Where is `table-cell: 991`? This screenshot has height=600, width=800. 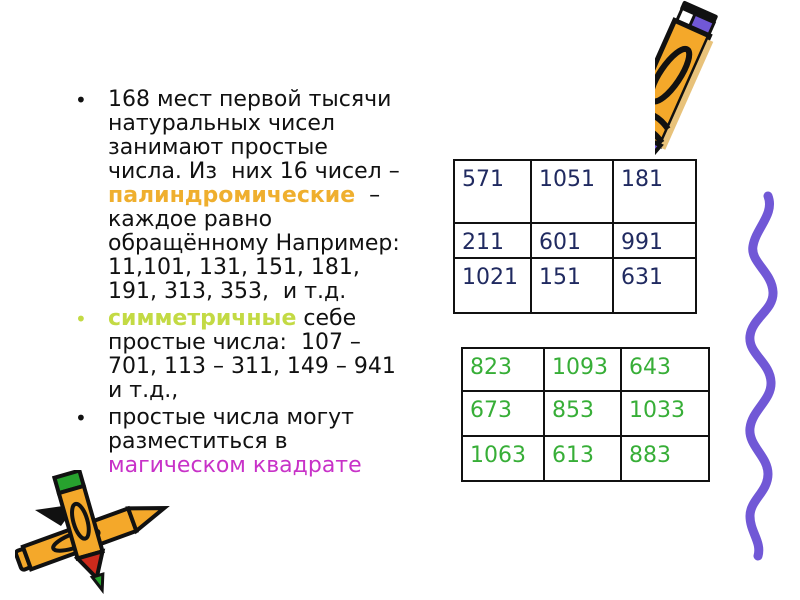 table-cell: 991 is located at coordinates (654, 240).